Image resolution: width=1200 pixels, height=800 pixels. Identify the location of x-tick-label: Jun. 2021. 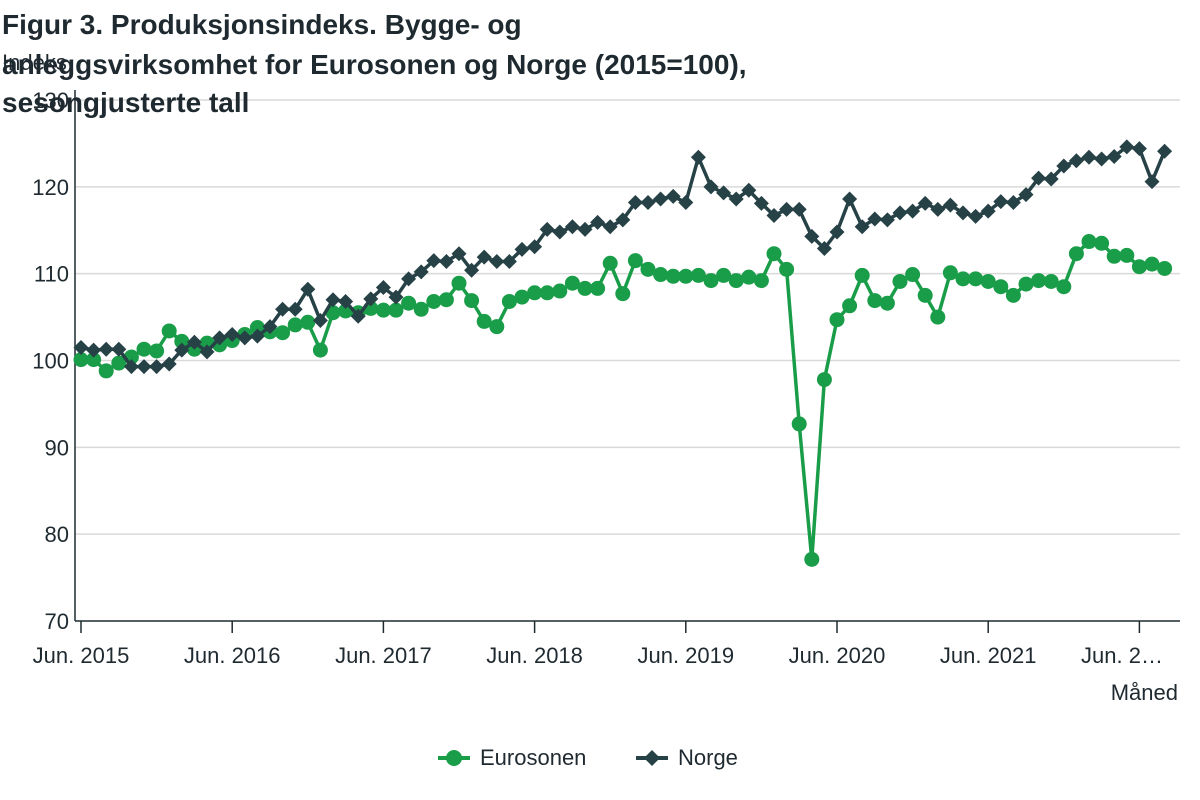
(988, 655).